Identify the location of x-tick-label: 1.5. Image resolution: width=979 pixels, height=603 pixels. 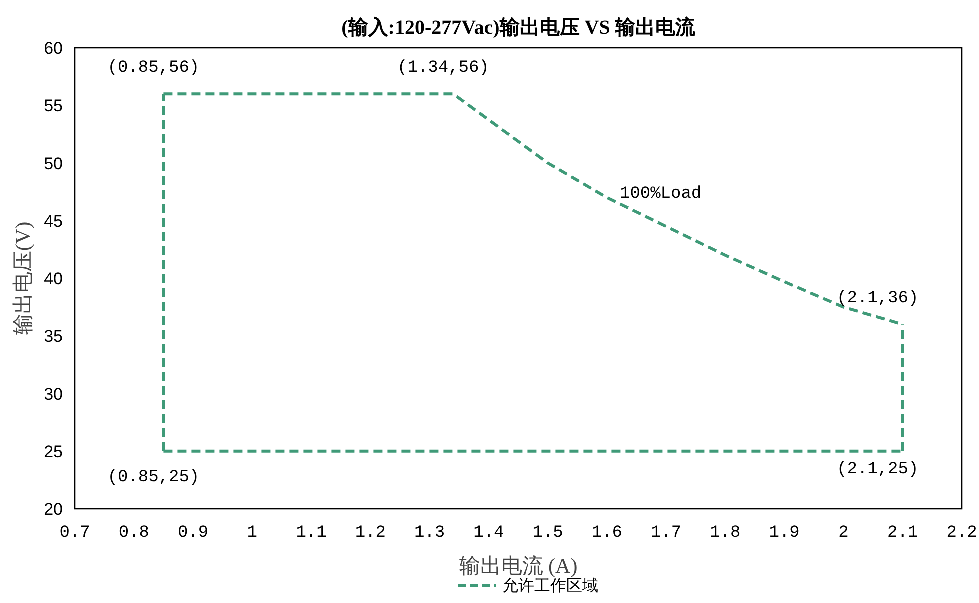
(548, 533).